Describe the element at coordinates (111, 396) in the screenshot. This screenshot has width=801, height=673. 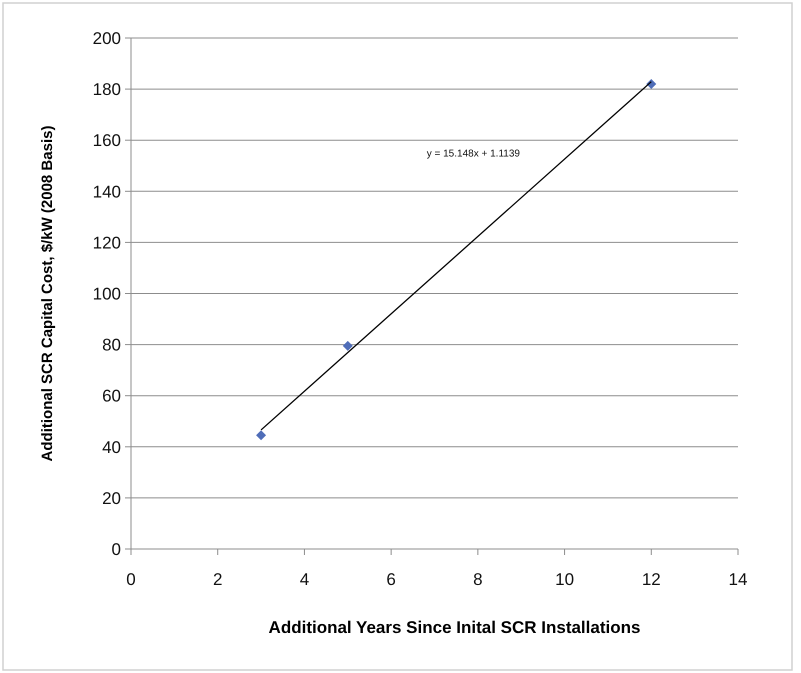
I see `y-tick-label: 60` at that location.